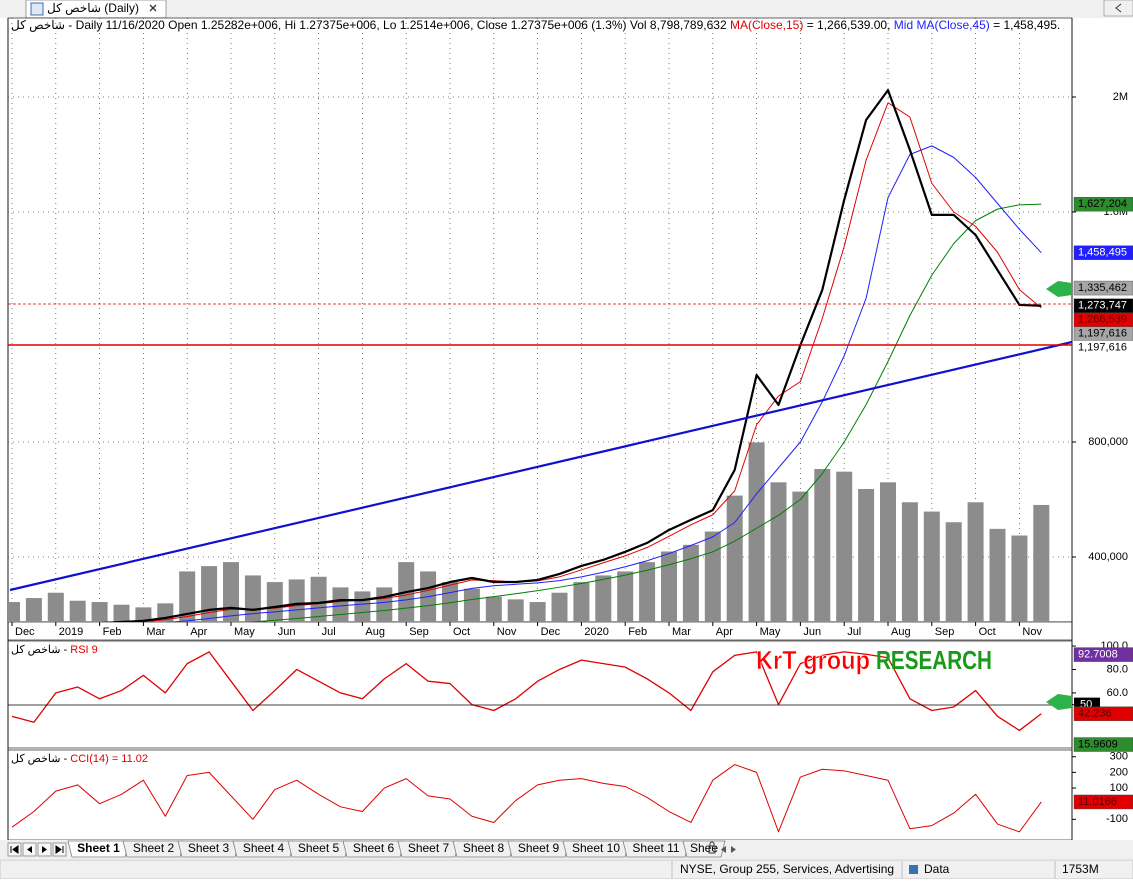  I want to click on sheet-tab: Sheet 3, so click(208, 849).